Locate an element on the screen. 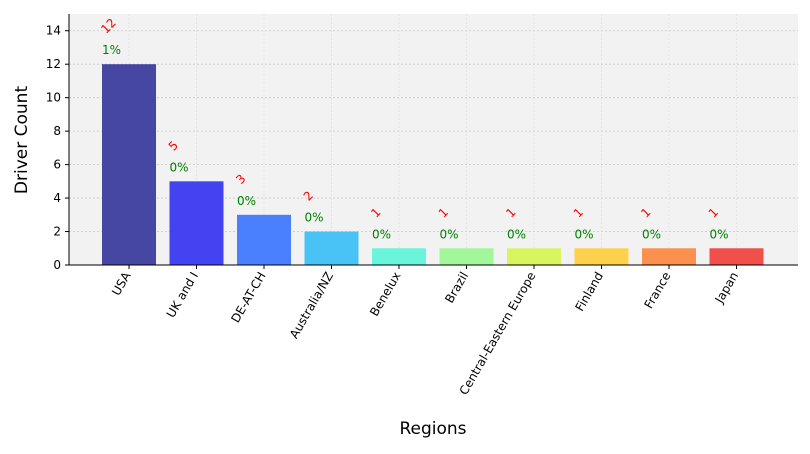  x-tick-label: Brazil is located at coordinates (456, 288).